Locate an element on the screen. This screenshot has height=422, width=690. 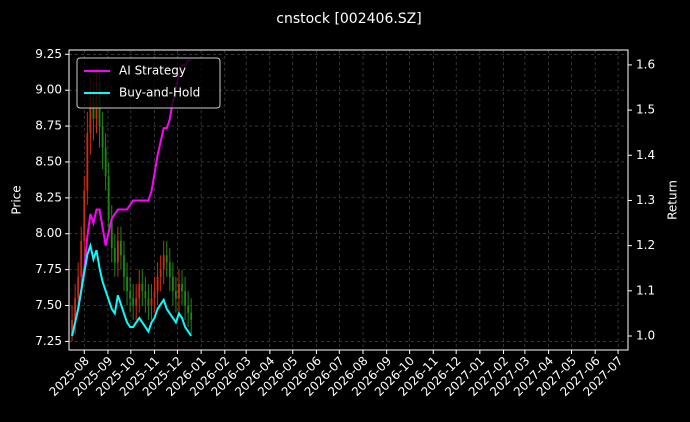
y-axis-label: Price is located at coordinates (17, 199).